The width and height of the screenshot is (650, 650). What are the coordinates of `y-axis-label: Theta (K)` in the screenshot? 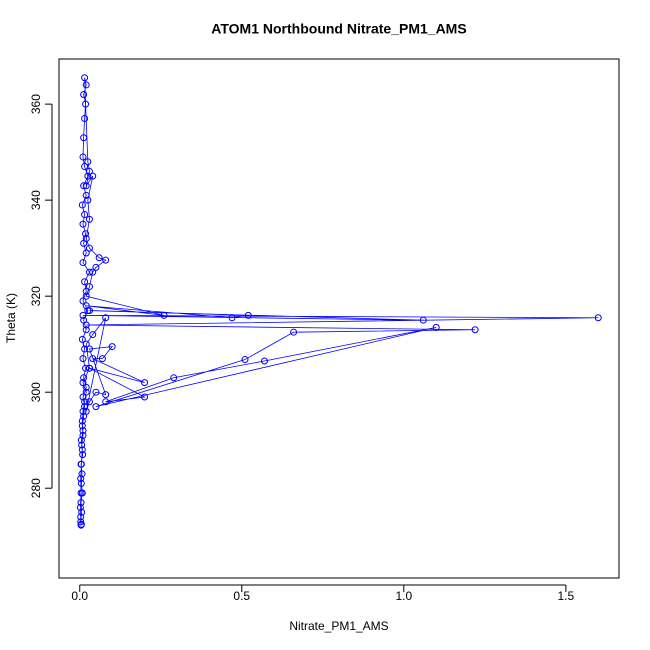 It's located at (11, 318).